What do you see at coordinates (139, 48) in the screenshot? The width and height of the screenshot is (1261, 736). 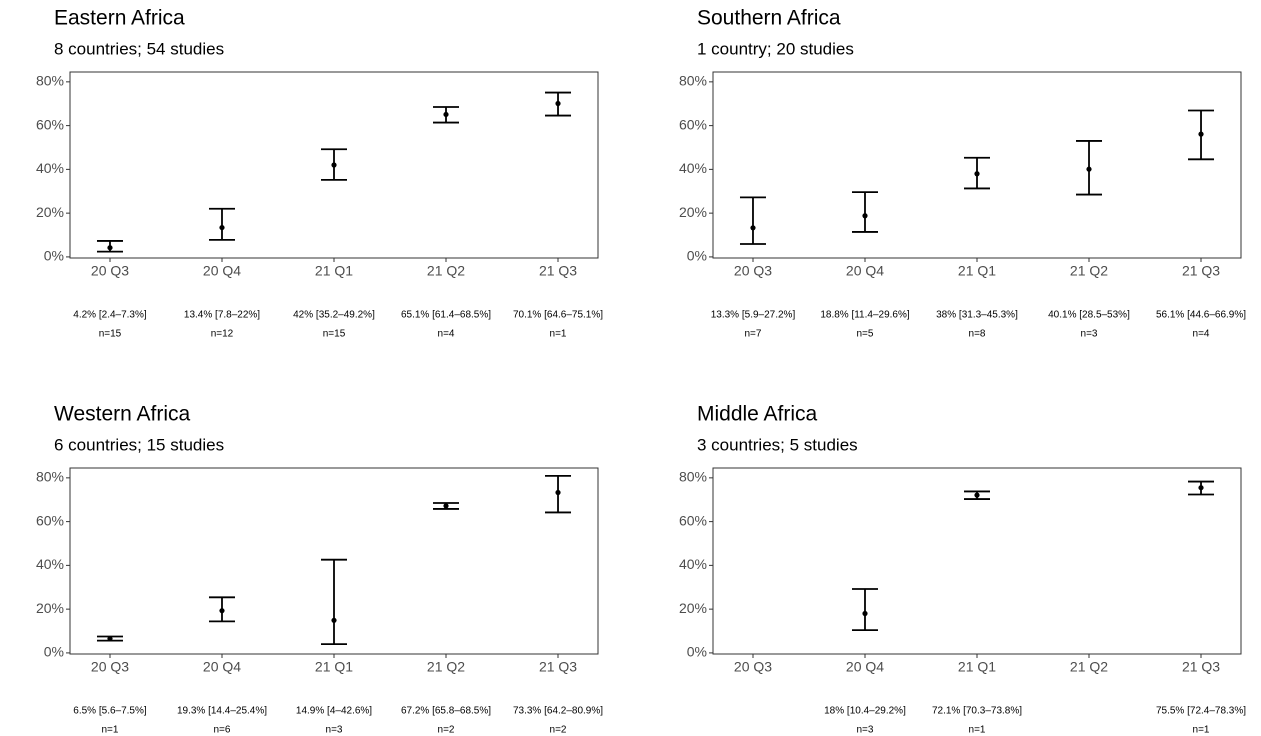 I see `panel-subtitle: 8 countries; 54 studies` at bounding box center [139, 48].